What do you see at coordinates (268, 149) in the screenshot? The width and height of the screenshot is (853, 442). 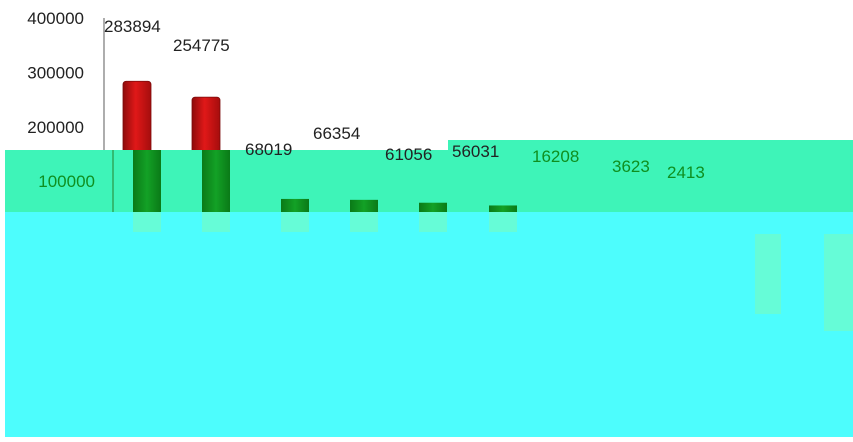 I see `bar-value-label: 68019` at bounding box center [268, 149].